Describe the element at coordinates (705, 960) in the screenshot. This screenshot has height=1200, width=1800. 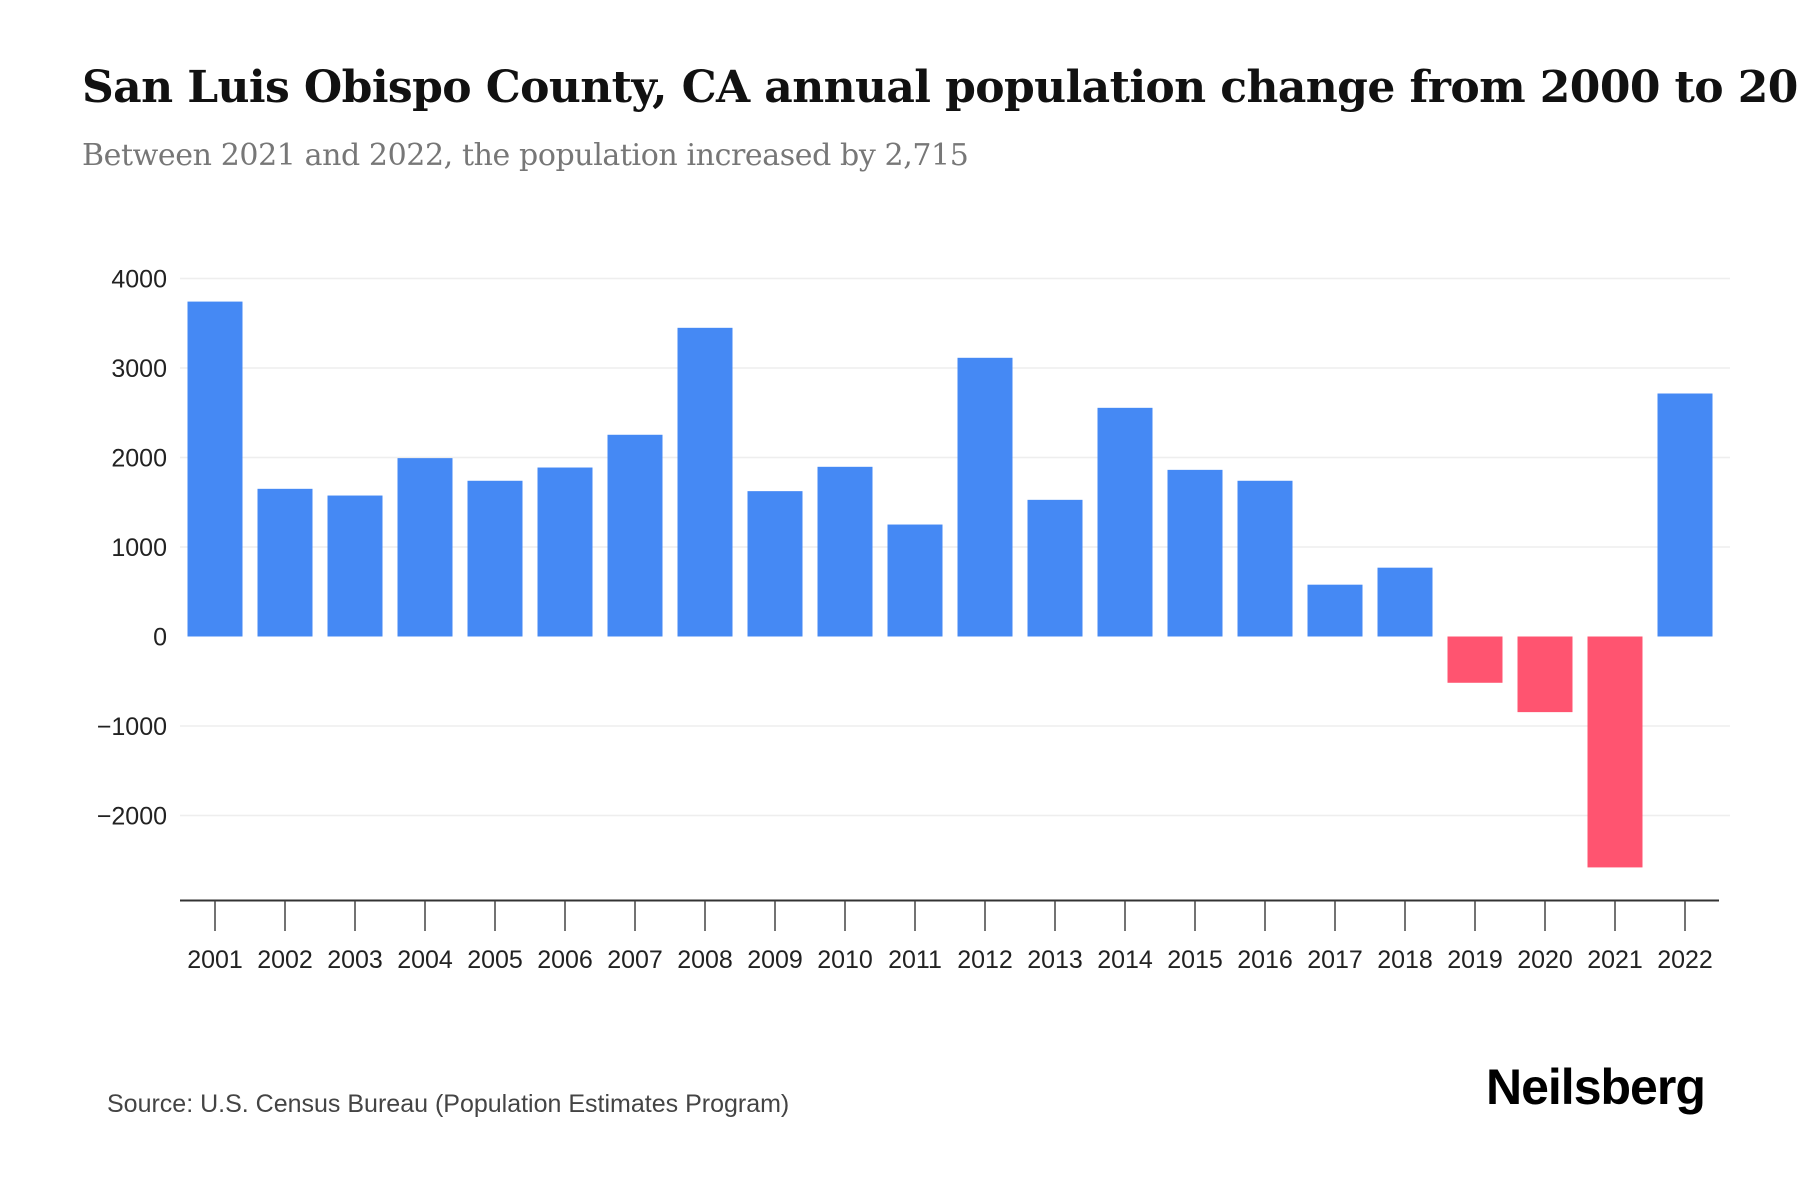
I see `x-tick-label: 2008` at that location.